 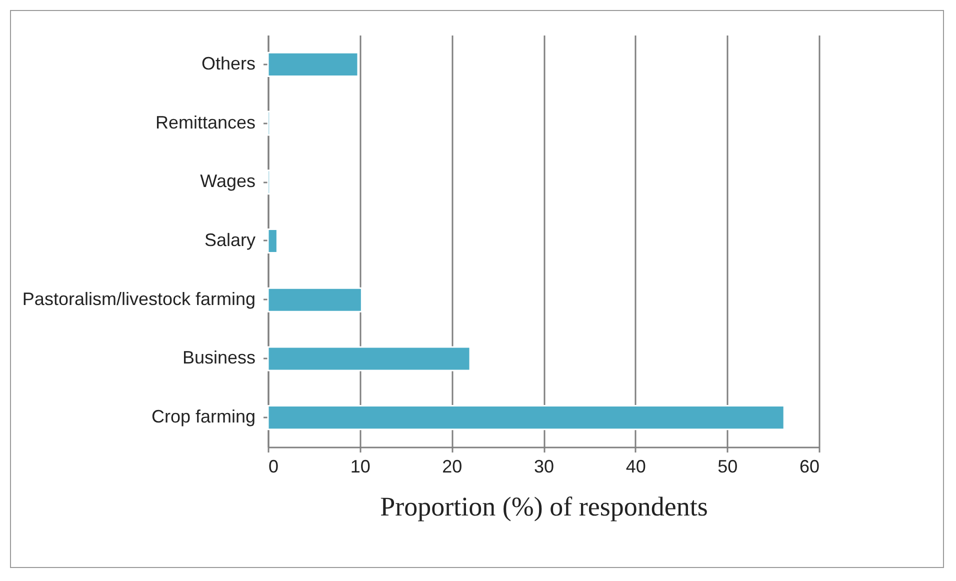 I want to click on y-tick-label: Others, so click(x=228, y=63).